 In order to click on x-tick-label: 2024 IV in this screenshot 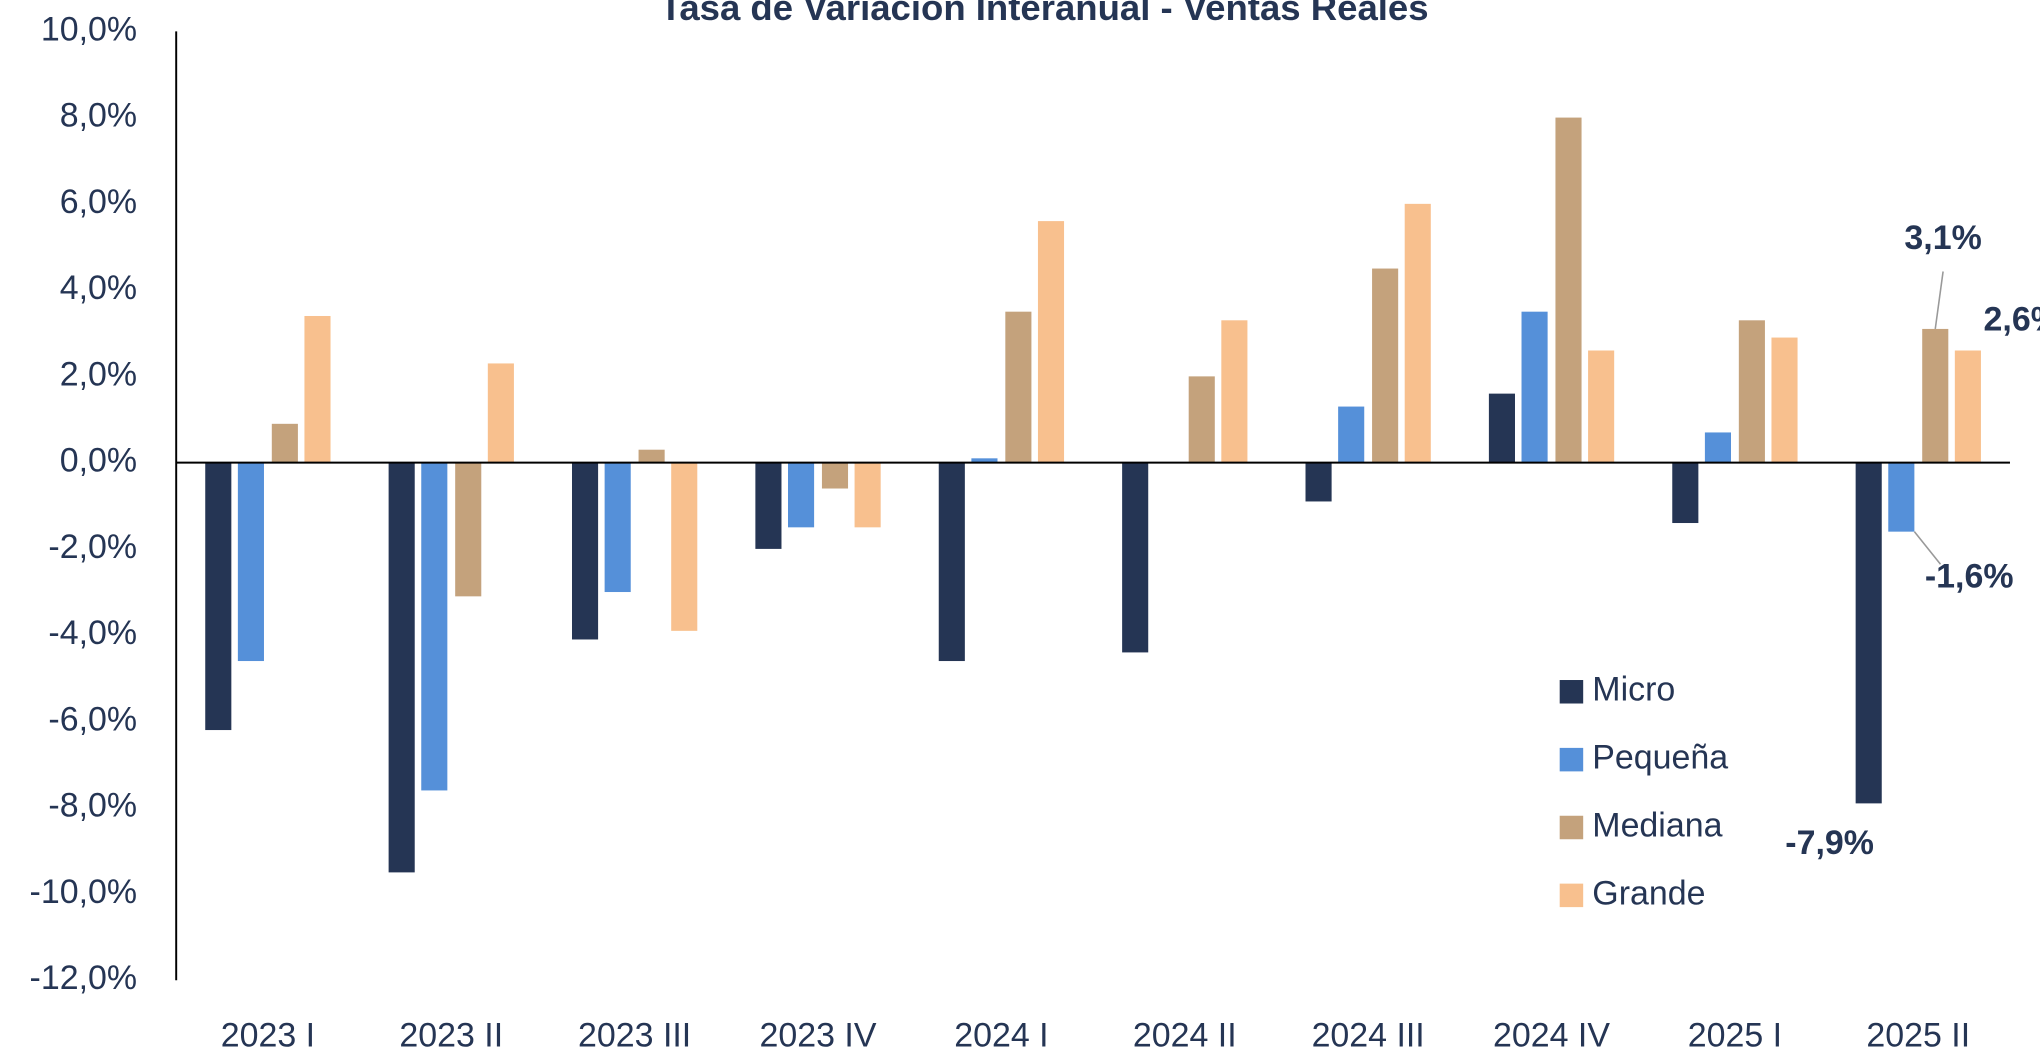, I will do `click(1551, 1034)`.